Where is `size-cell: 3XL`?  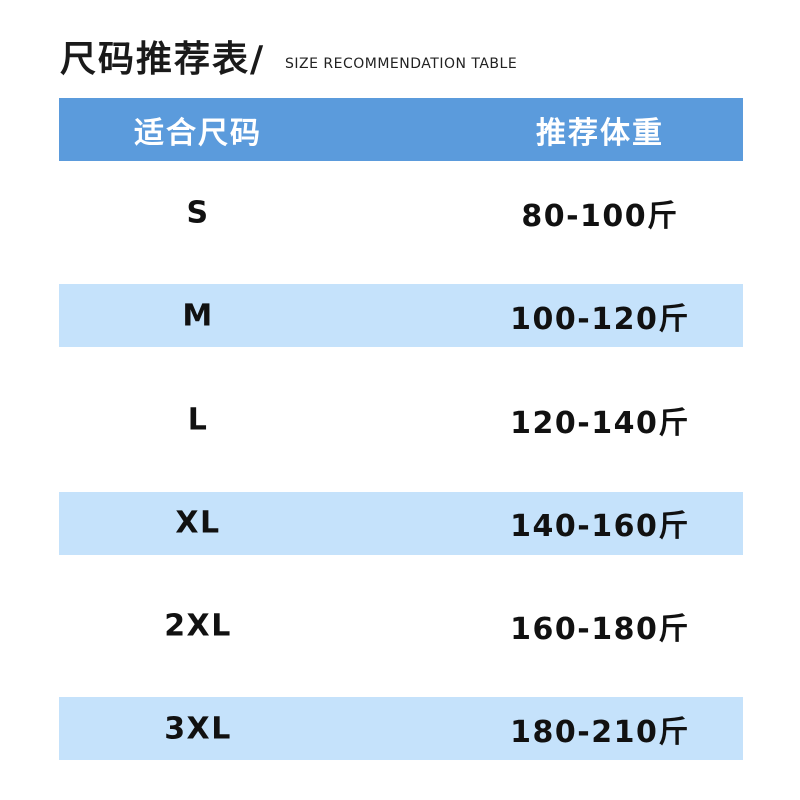 size-cell: 3XL is located at coordinates (198, 729).